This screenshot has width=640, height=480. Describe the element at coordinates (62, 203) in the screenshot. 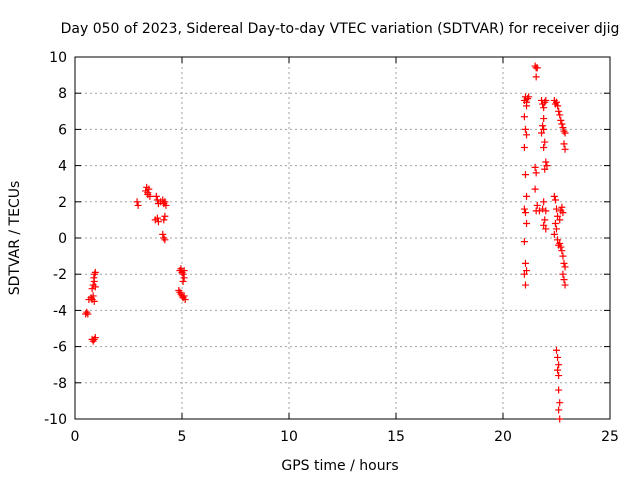

I see `y-tick-label: 2` at that location.